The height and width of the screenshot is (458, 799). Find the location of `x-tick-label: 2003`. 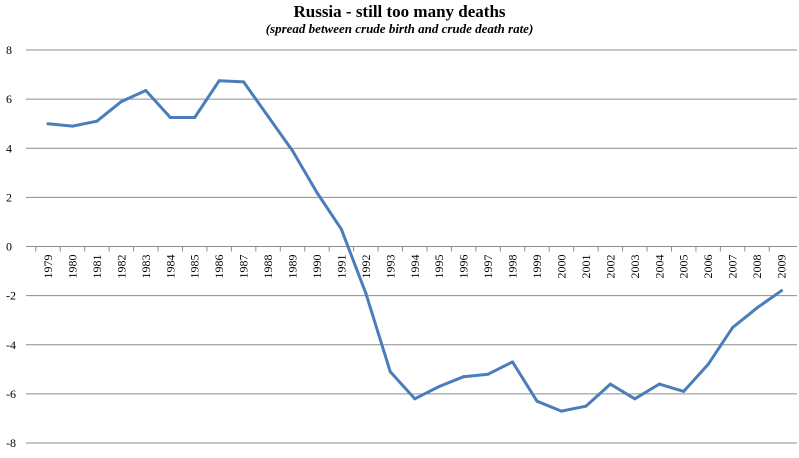

x-tick-label: 2003 is located at coordinates (635, 267).